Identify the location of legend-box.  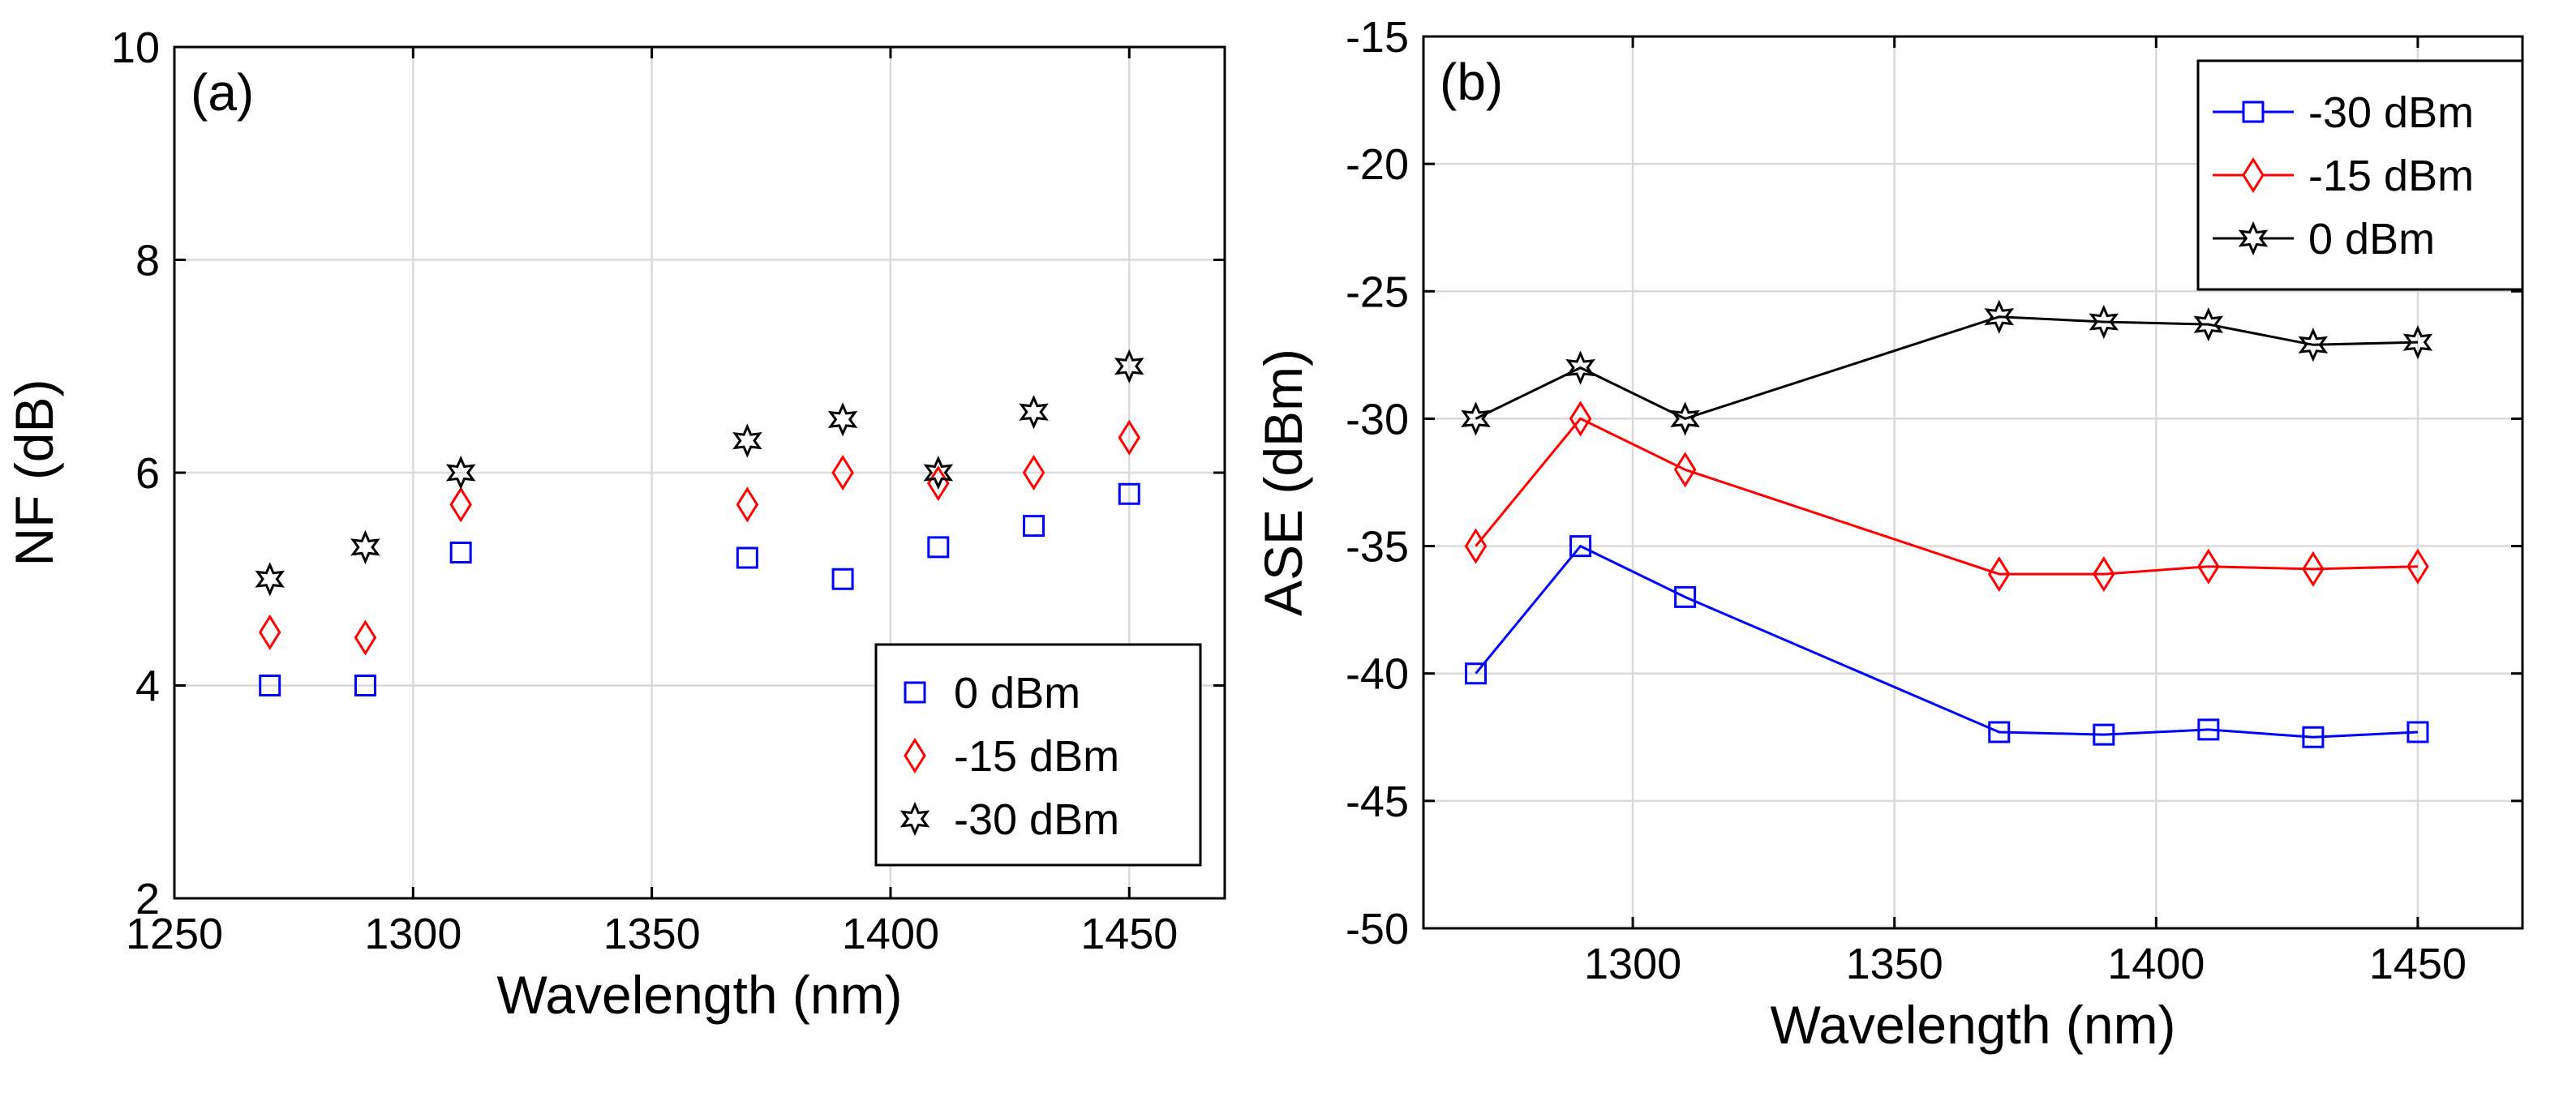
(1038, 755).